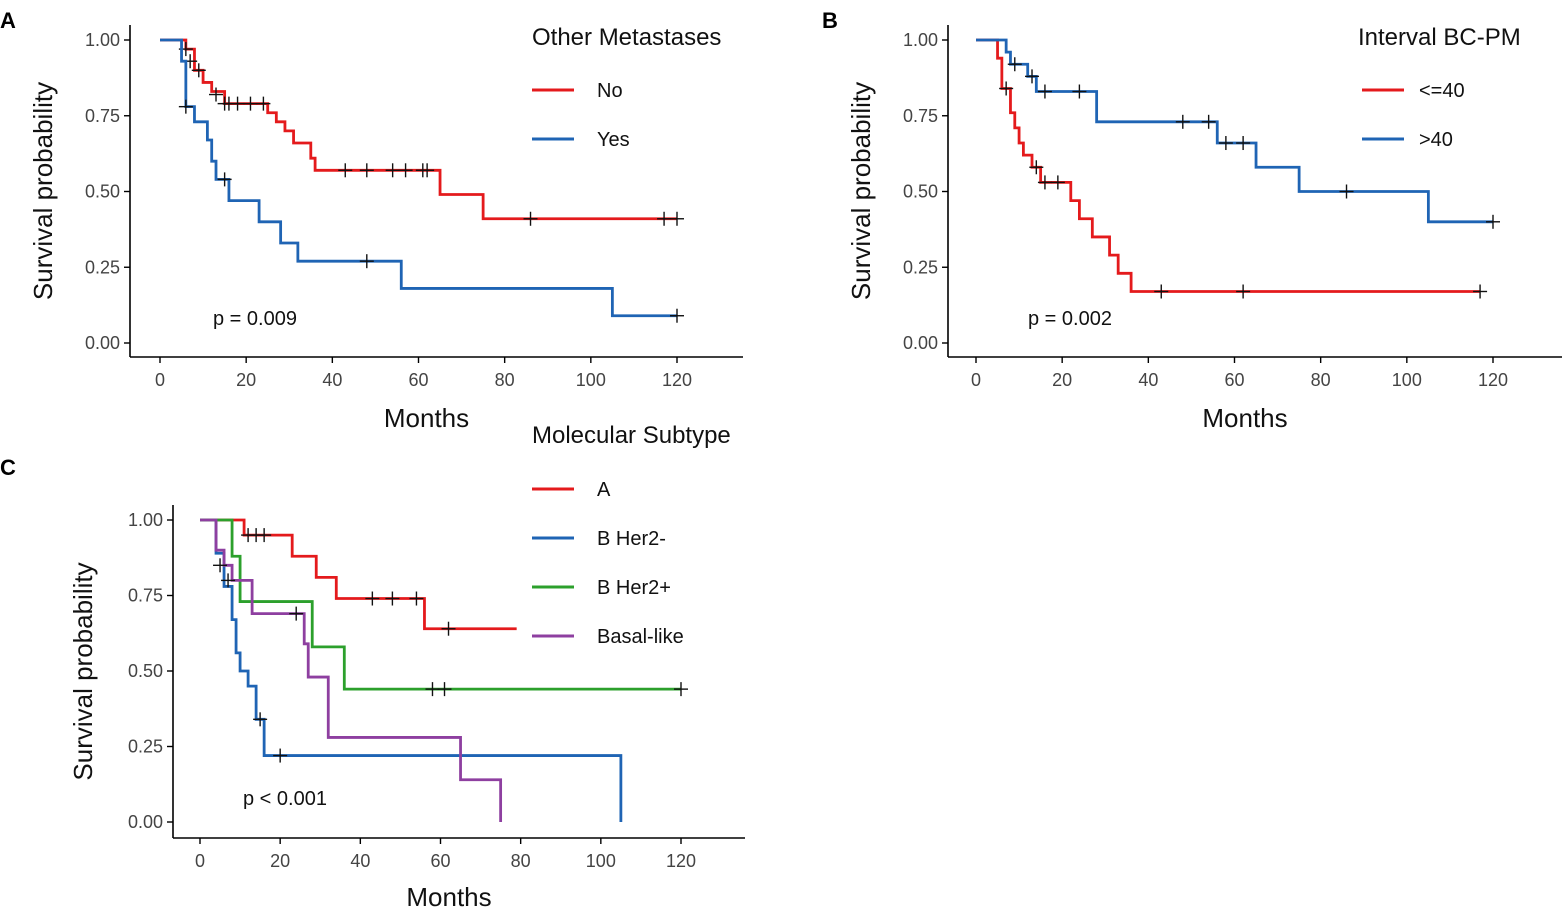  What do you see at coordinates (613, 140) in the screenshot?
I see `legend-label: Yes` at bounding box center [613, 140].